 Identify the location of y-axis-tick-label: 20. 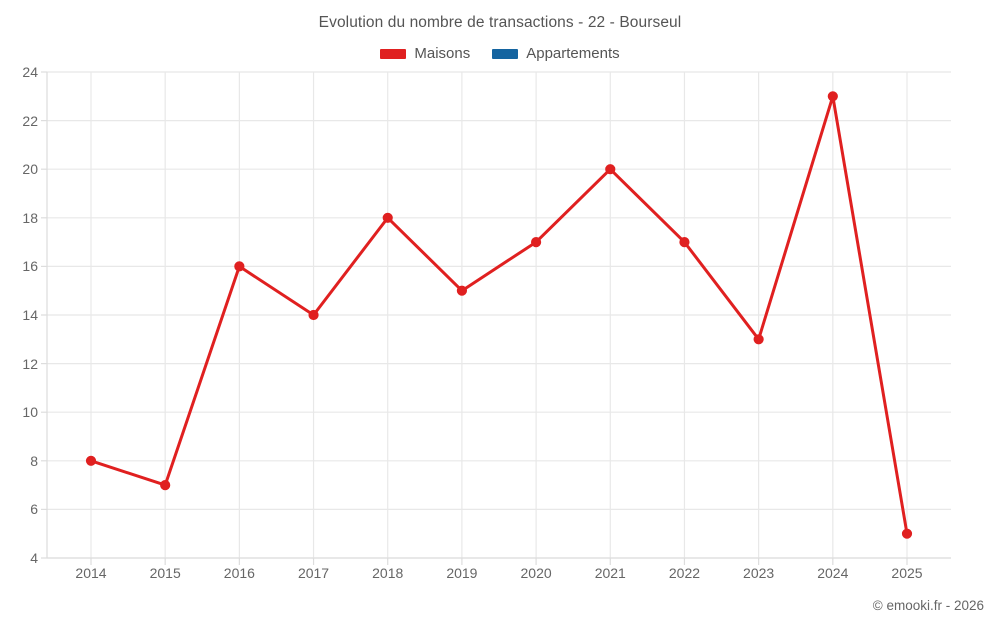
(30, 169).